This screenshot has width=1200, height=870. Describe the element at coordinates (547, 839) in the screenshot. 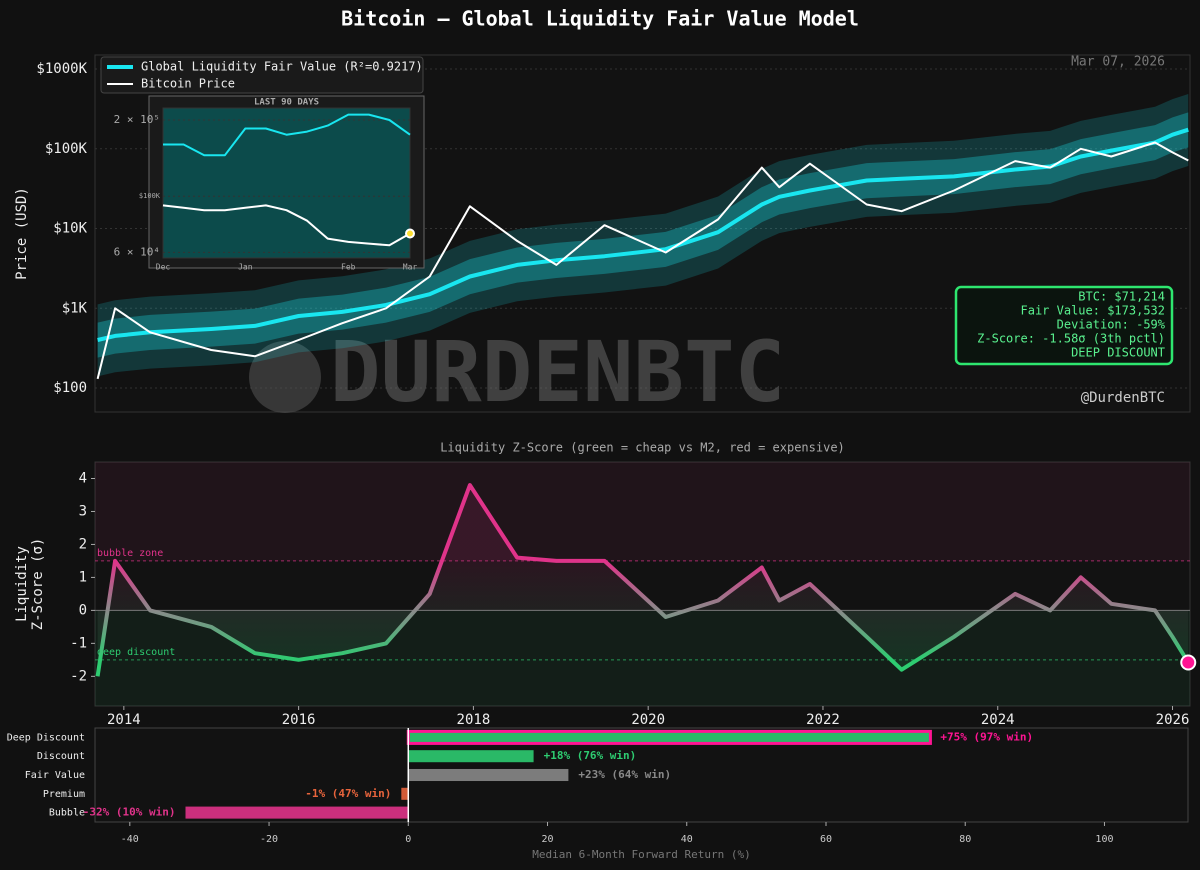

I see `x-tick-label: 20` at that location.